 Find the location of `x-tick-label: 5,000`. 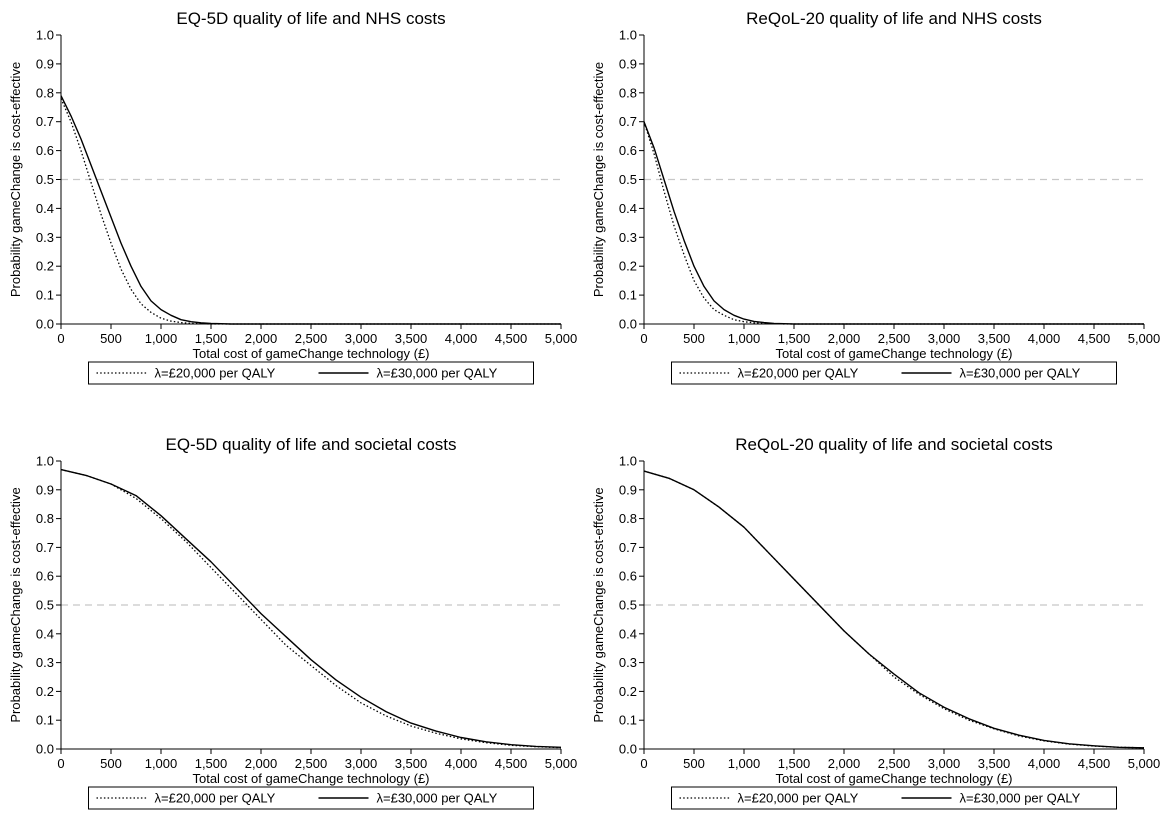

x-tick-label: 5,000 is located at coordinates (1144, 338).